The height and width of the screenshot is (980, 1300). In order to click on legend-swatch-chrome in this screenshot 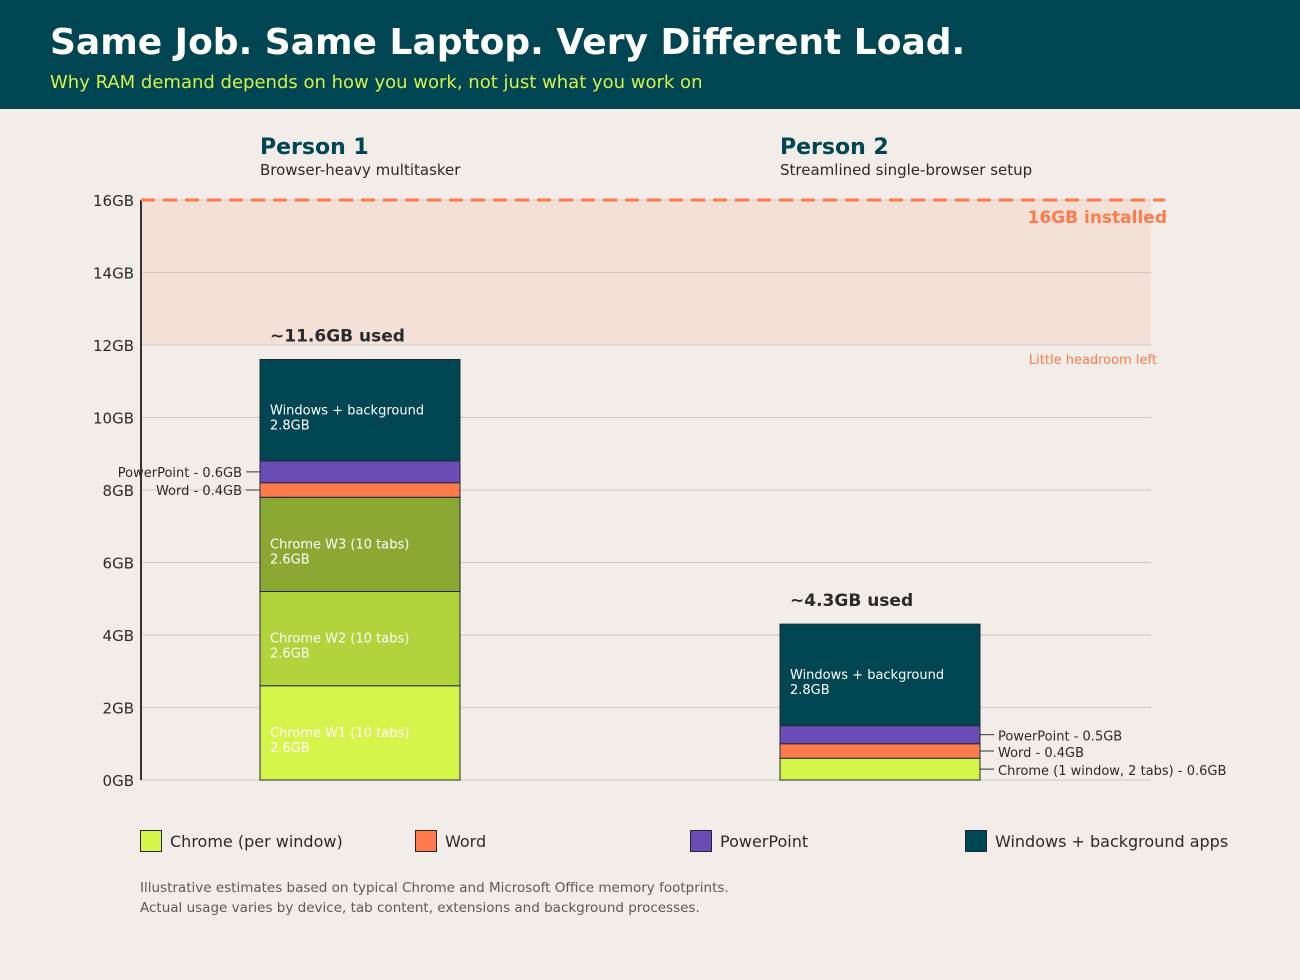, I will do `click(151, 841)`.